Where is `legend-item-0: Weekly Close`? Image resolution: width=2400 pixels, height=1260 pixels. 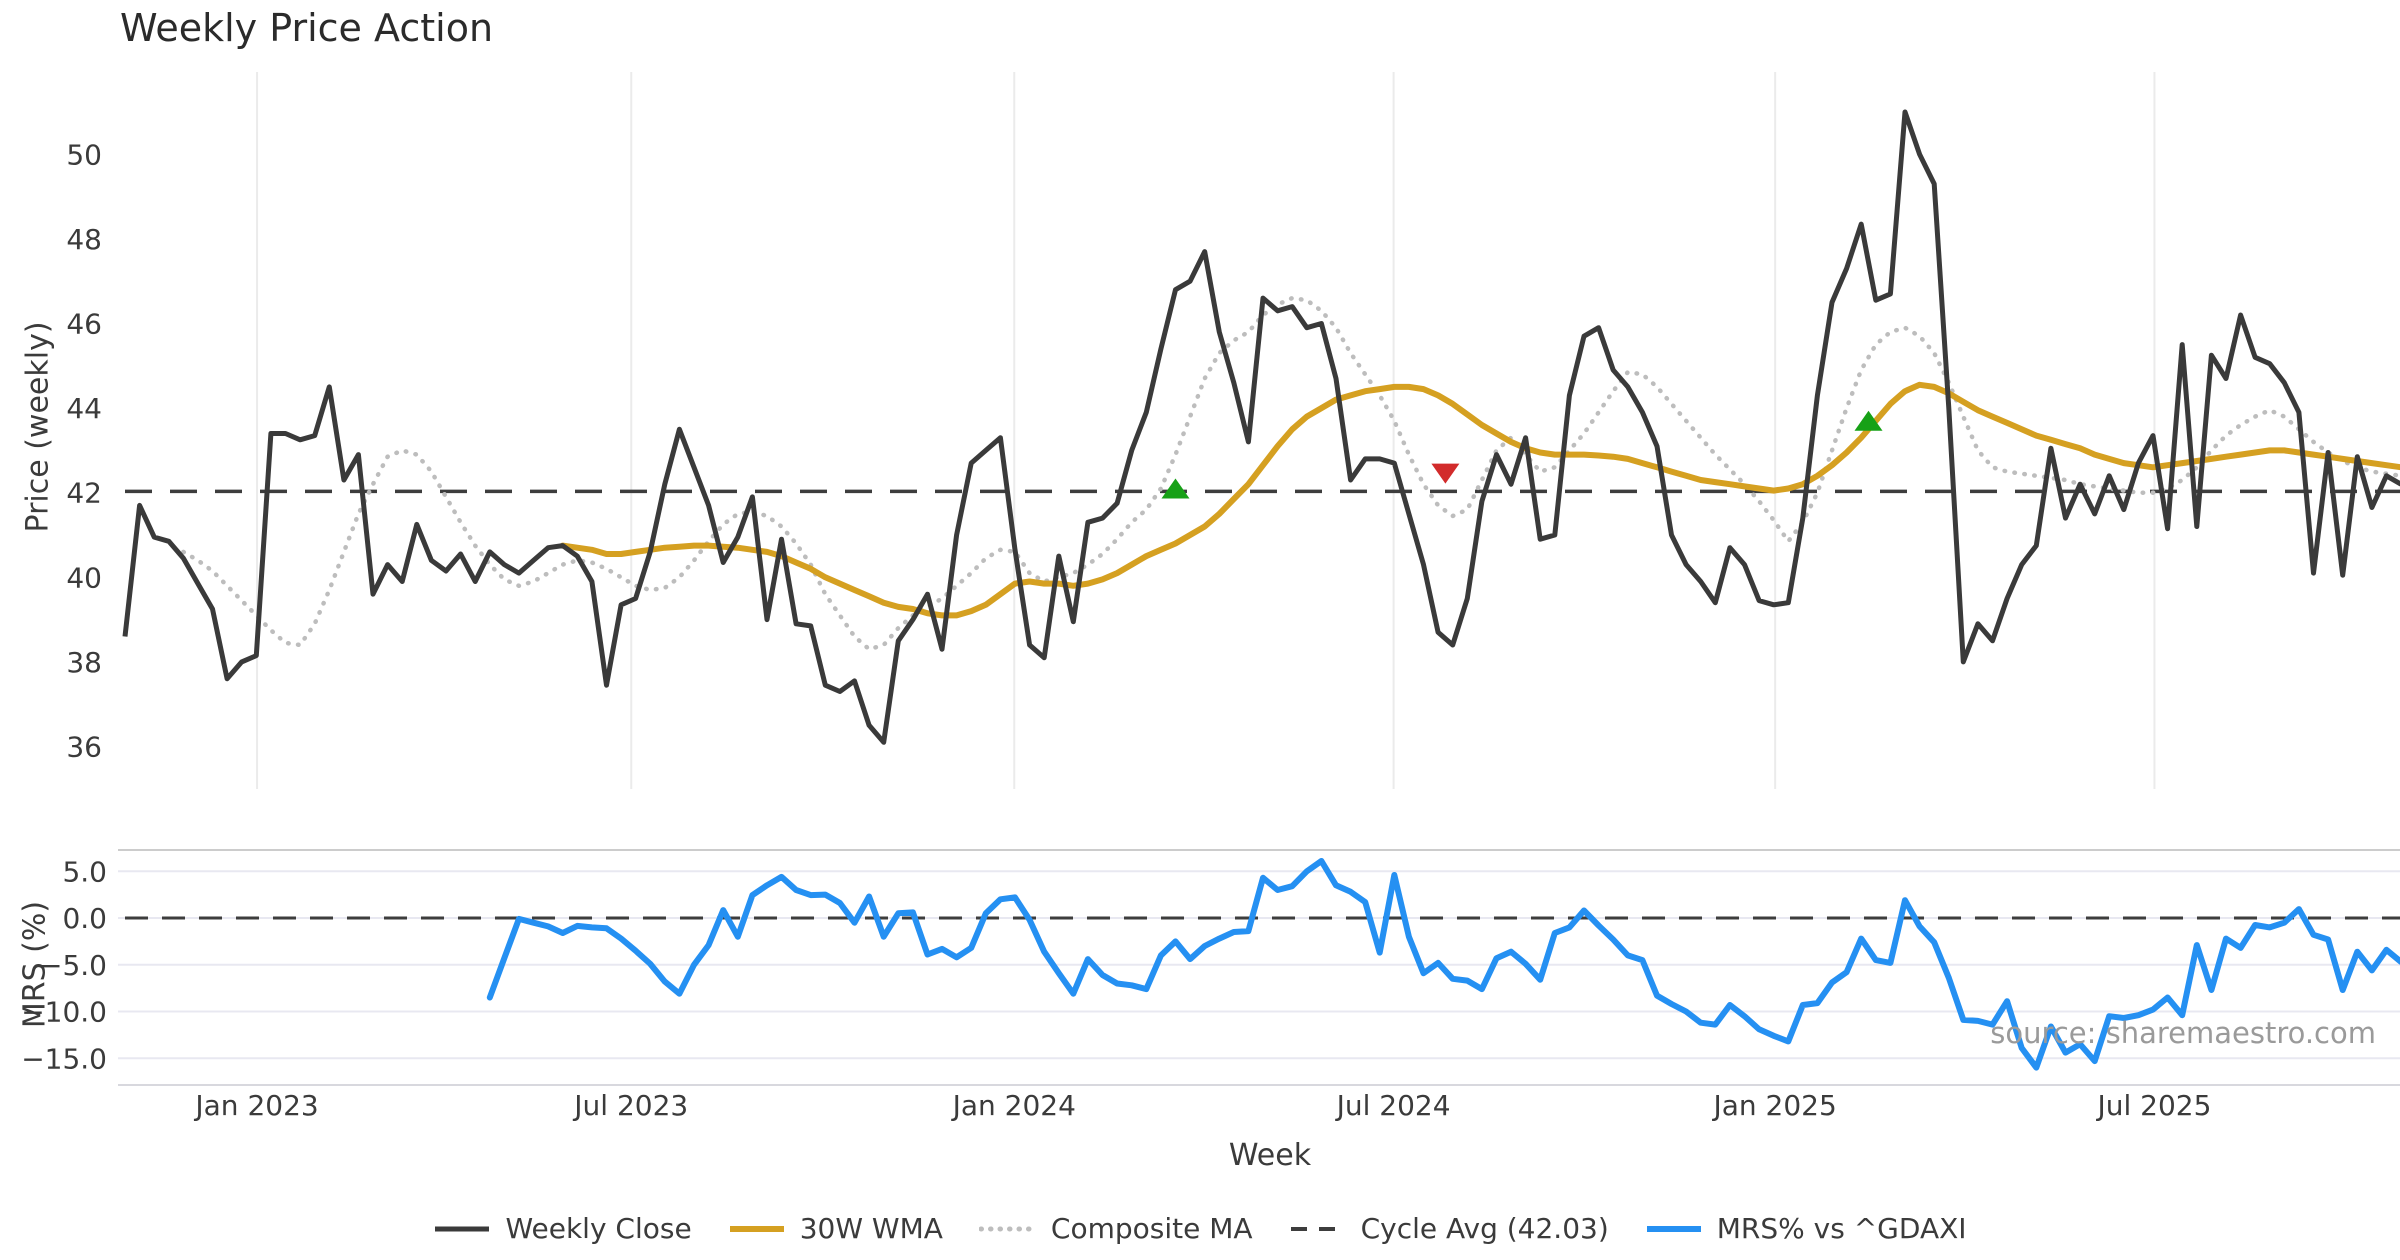 legend-item-0: Weekly Close is located at coordinates (562, 1228).